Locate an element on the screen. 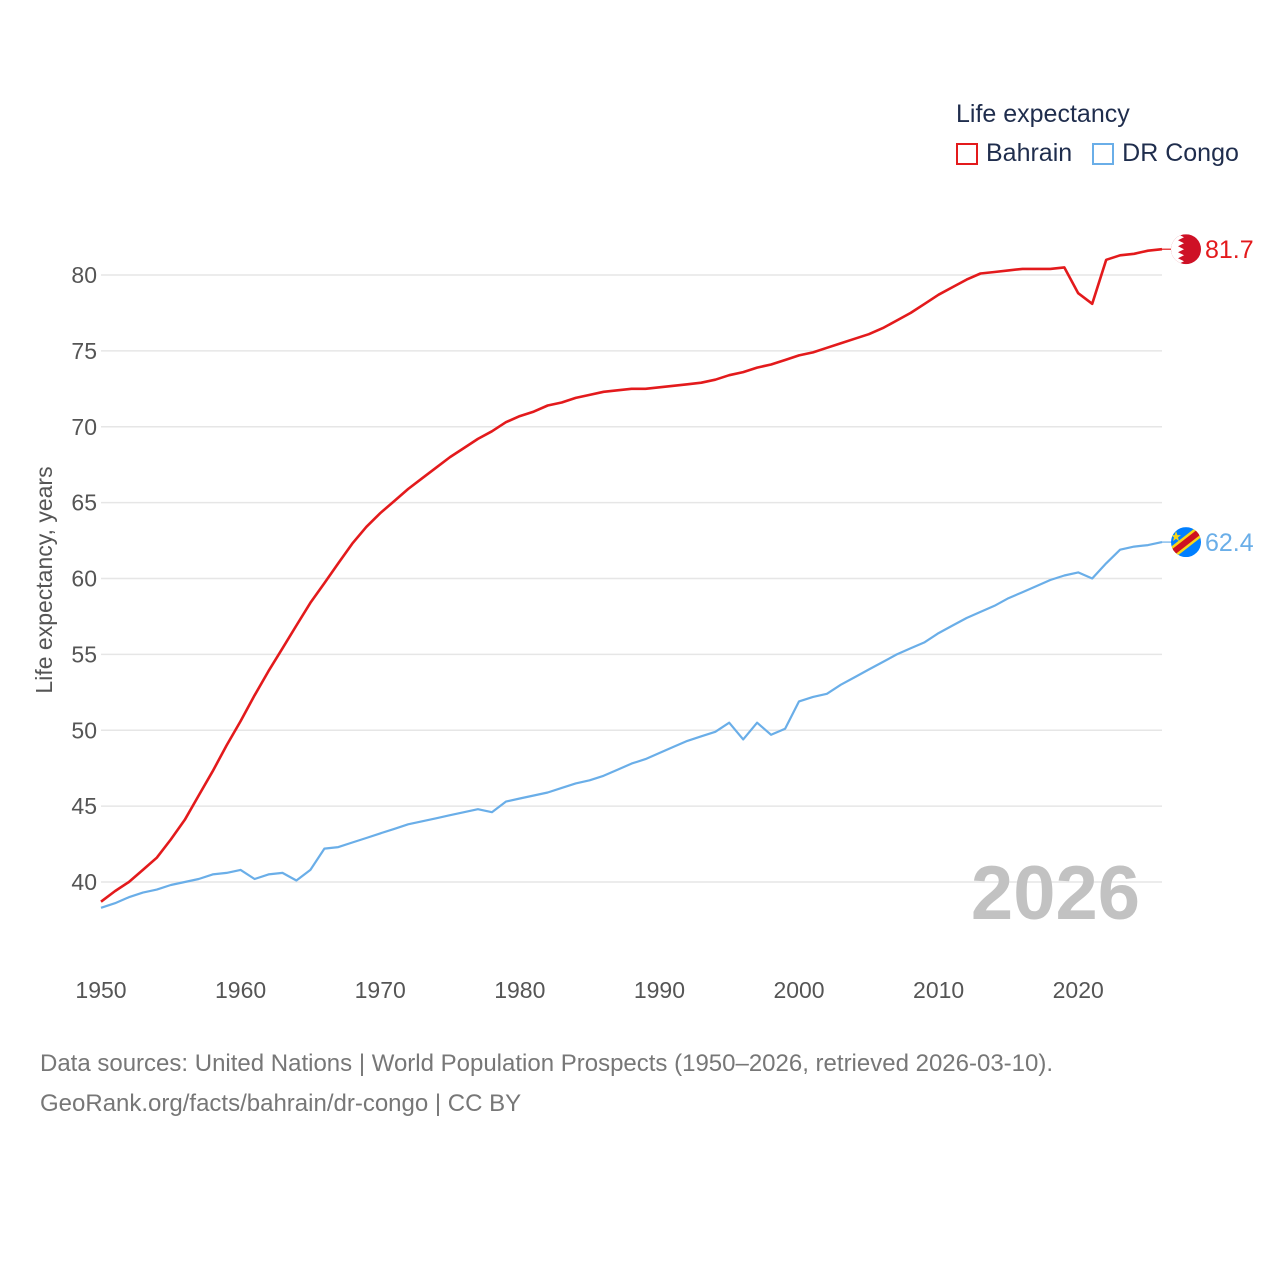 The width and height of the screenshot is (1280, 1280). legend-label-bahrain: Bahrain is located at coordinates (1029, 153).